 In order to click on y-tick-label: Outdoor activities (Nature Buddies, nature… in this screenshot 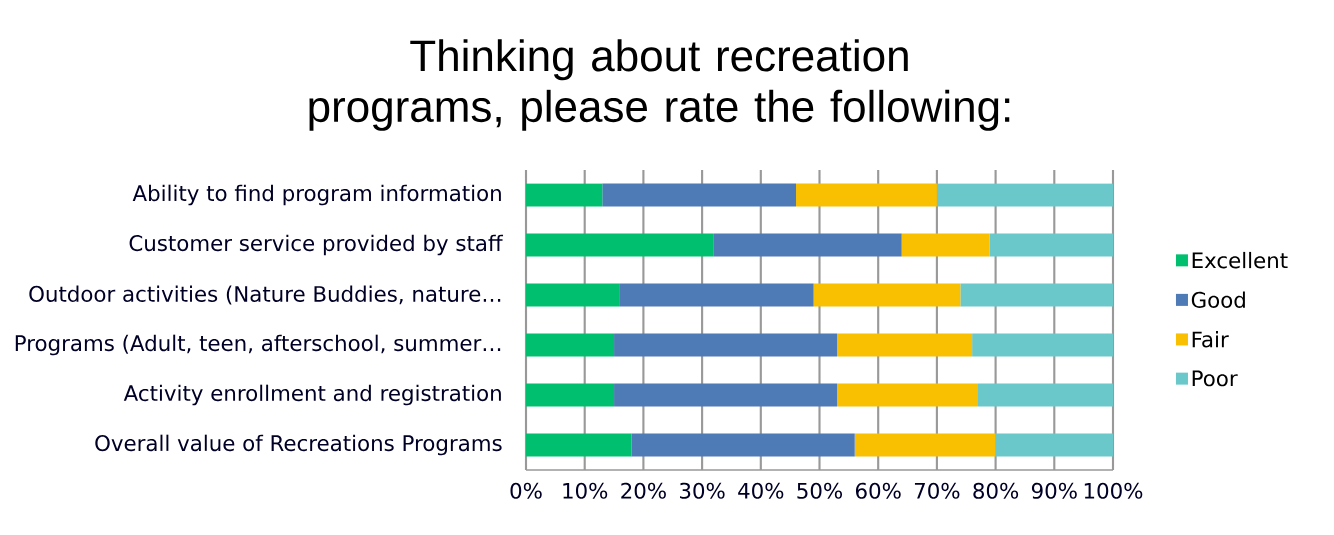, I will do `click(265, 295)`.